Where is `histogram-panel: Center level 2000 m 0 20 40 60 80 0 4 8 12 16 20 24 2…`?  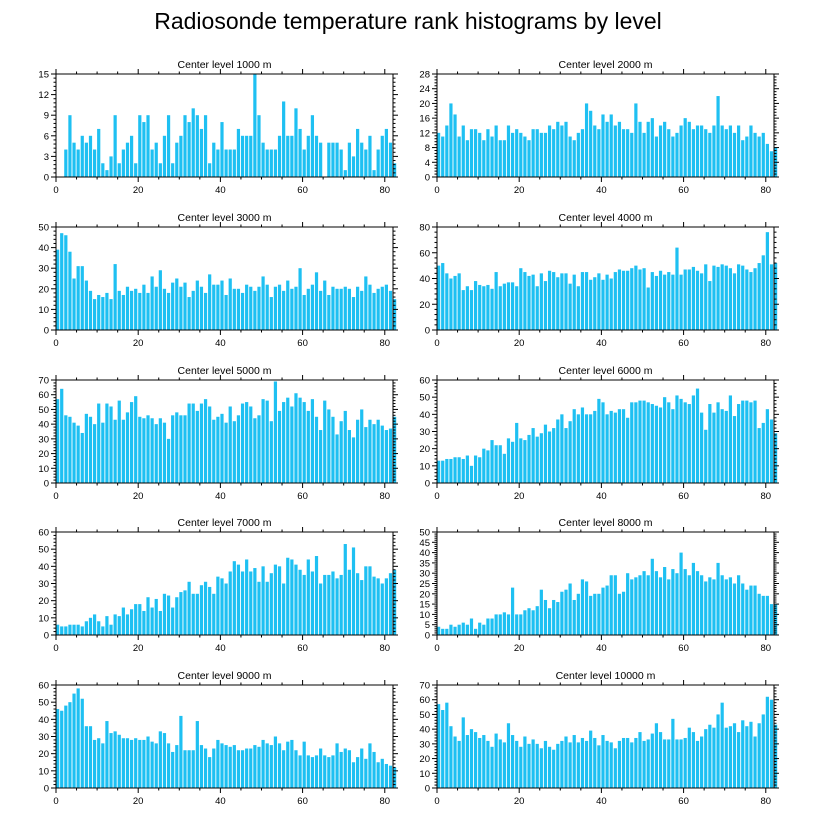 histogram-panel: Center level 2000 m 0 20 40 60 80 0 4 8 12 16 20 24 2… is located at coordinates (599, 127).